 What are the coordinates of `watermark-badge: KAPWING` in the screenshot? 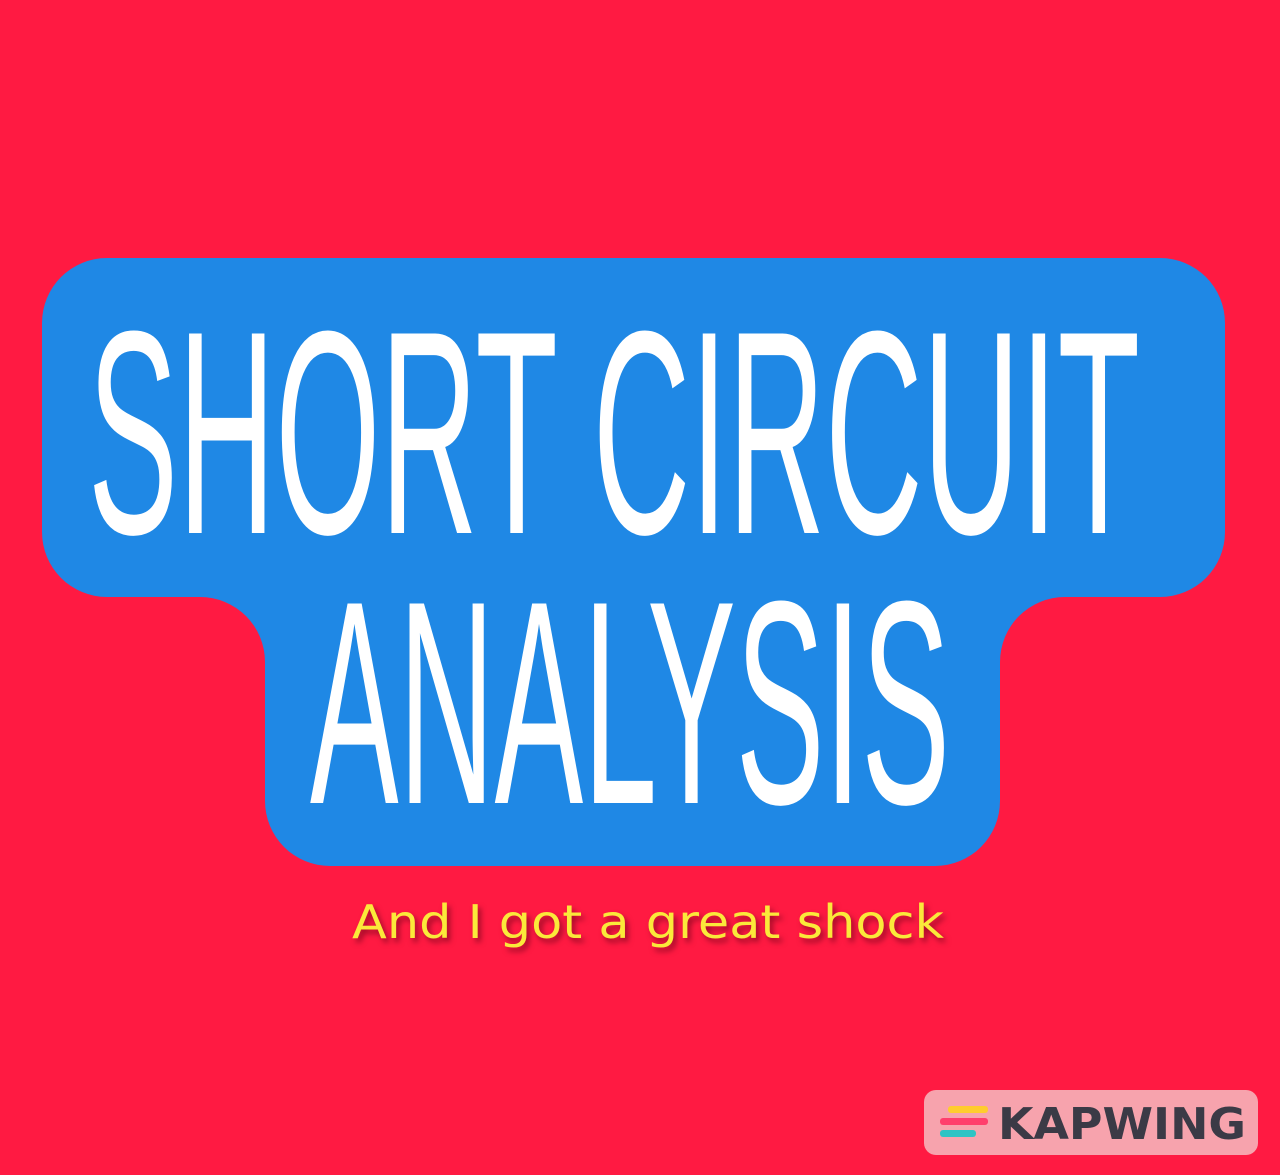 It's located at (1091, 1122).